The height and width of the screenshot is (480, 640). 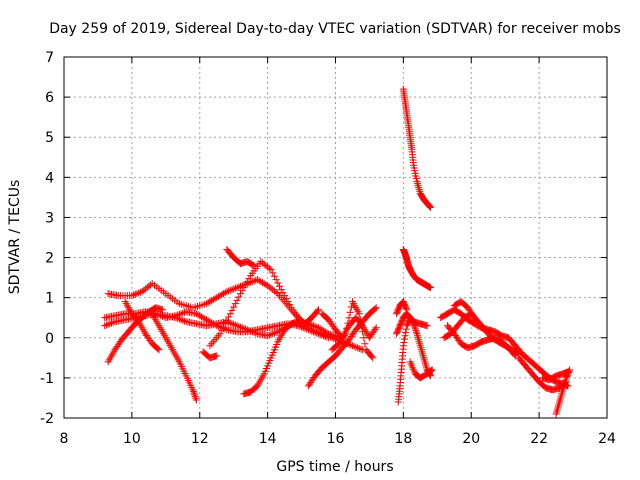 I want to click on y-tick-label: -2, so click(x=47, y=419).